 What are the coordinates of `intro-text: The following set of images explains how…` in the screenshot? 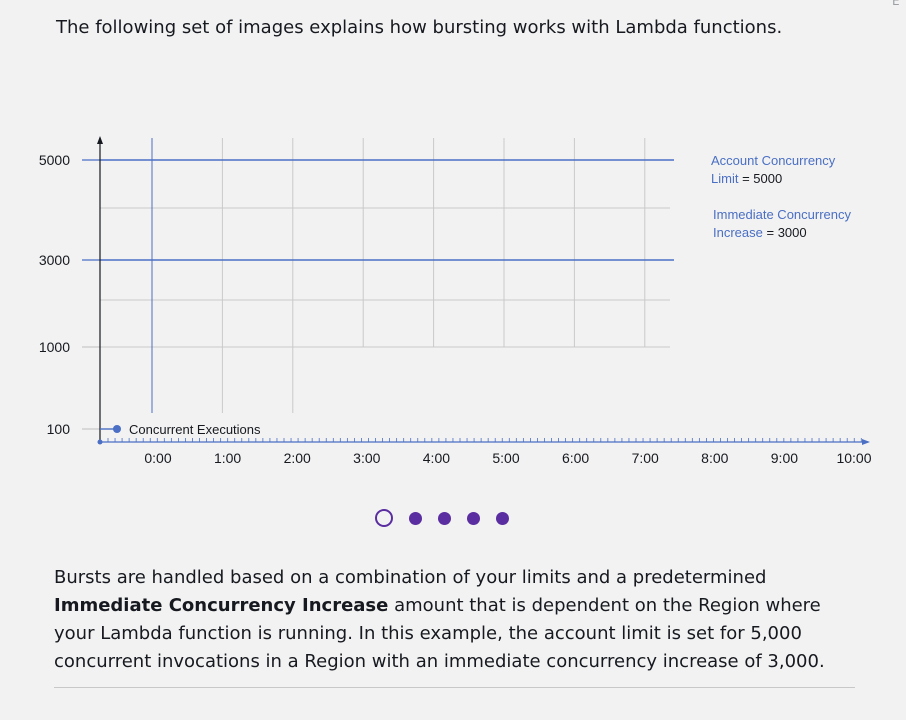 It's located at (419, 27).